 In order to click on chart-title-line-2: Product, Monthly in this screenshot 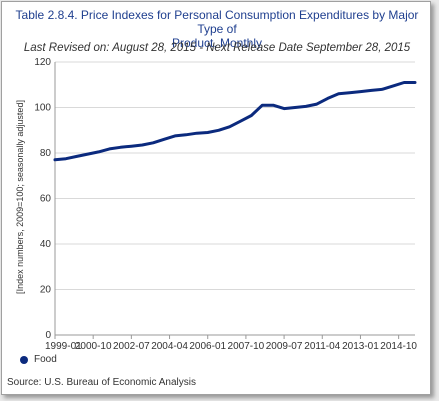, I will do `click(217, 43)`.